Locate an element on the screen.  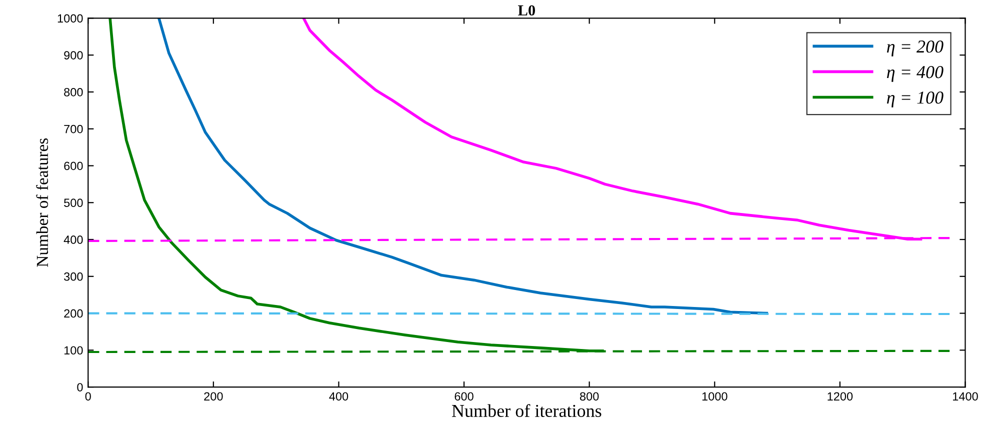
legend-label: η = 200 is located at coordinates (915, 48).